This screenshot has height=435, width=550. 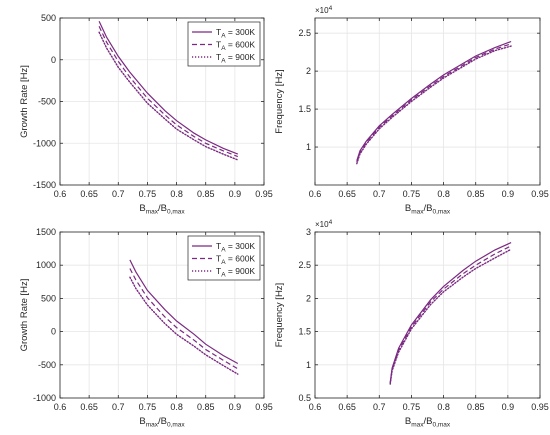 What do you see at coordinates (304, 398) in the screenshot?
I see `y-tick-label: 0.5` at bounding box center [304, 398].